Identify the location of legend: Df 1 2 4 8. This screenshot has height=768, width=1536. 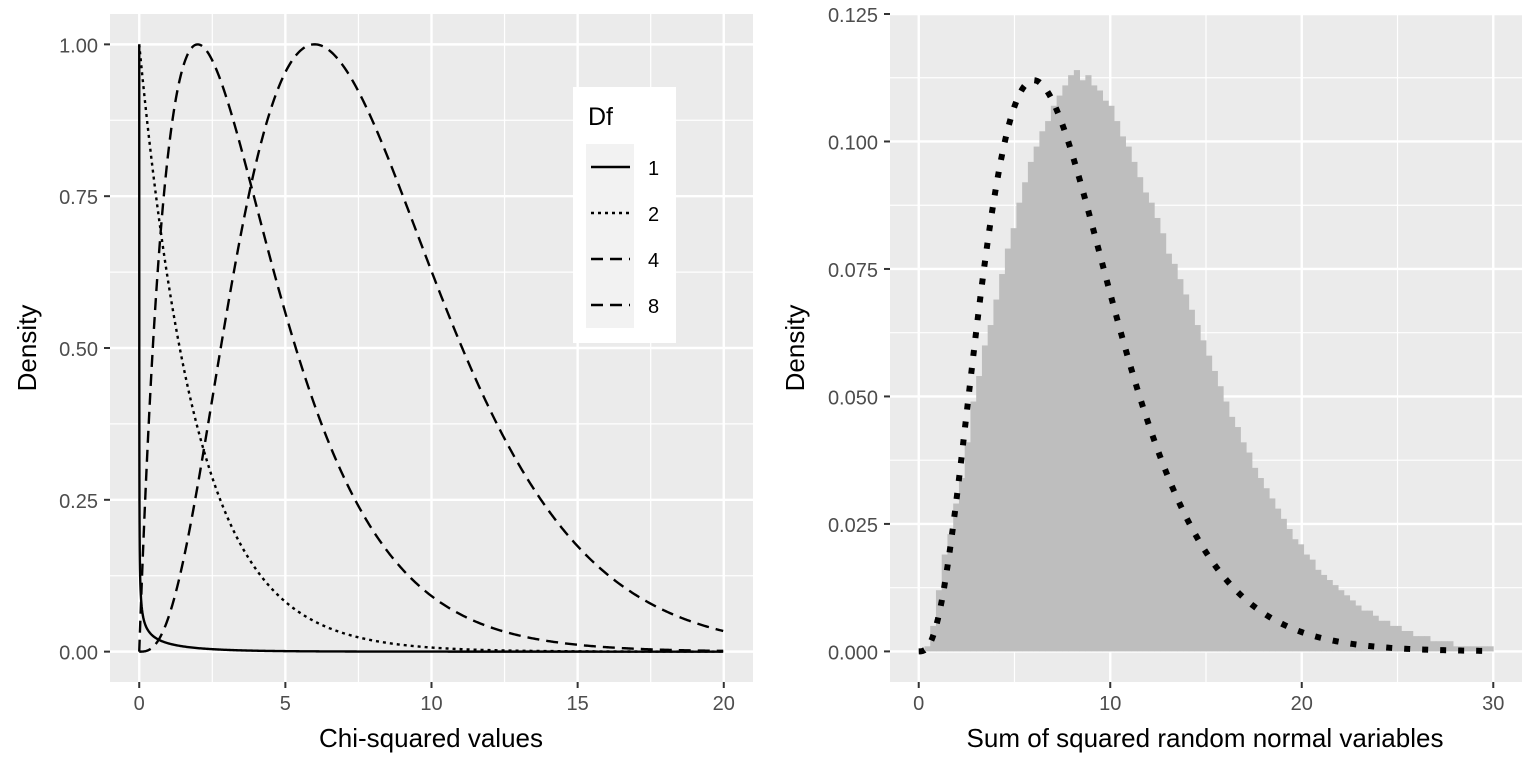
(624, 215).